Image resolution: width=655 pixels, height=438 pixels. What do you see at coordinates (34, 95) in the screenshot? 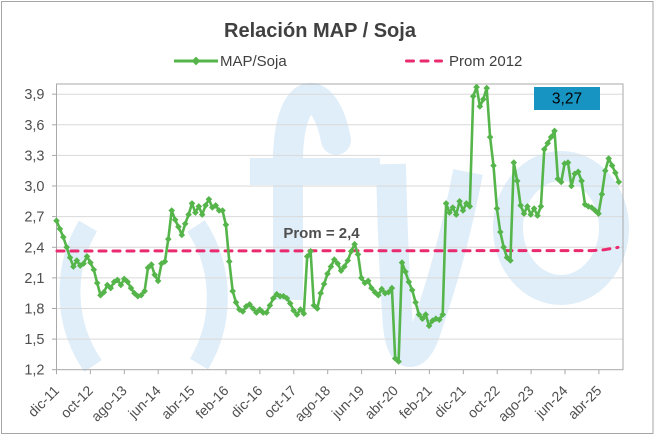
I see `svg-text: 3,9` at bounding box center [34, 95].